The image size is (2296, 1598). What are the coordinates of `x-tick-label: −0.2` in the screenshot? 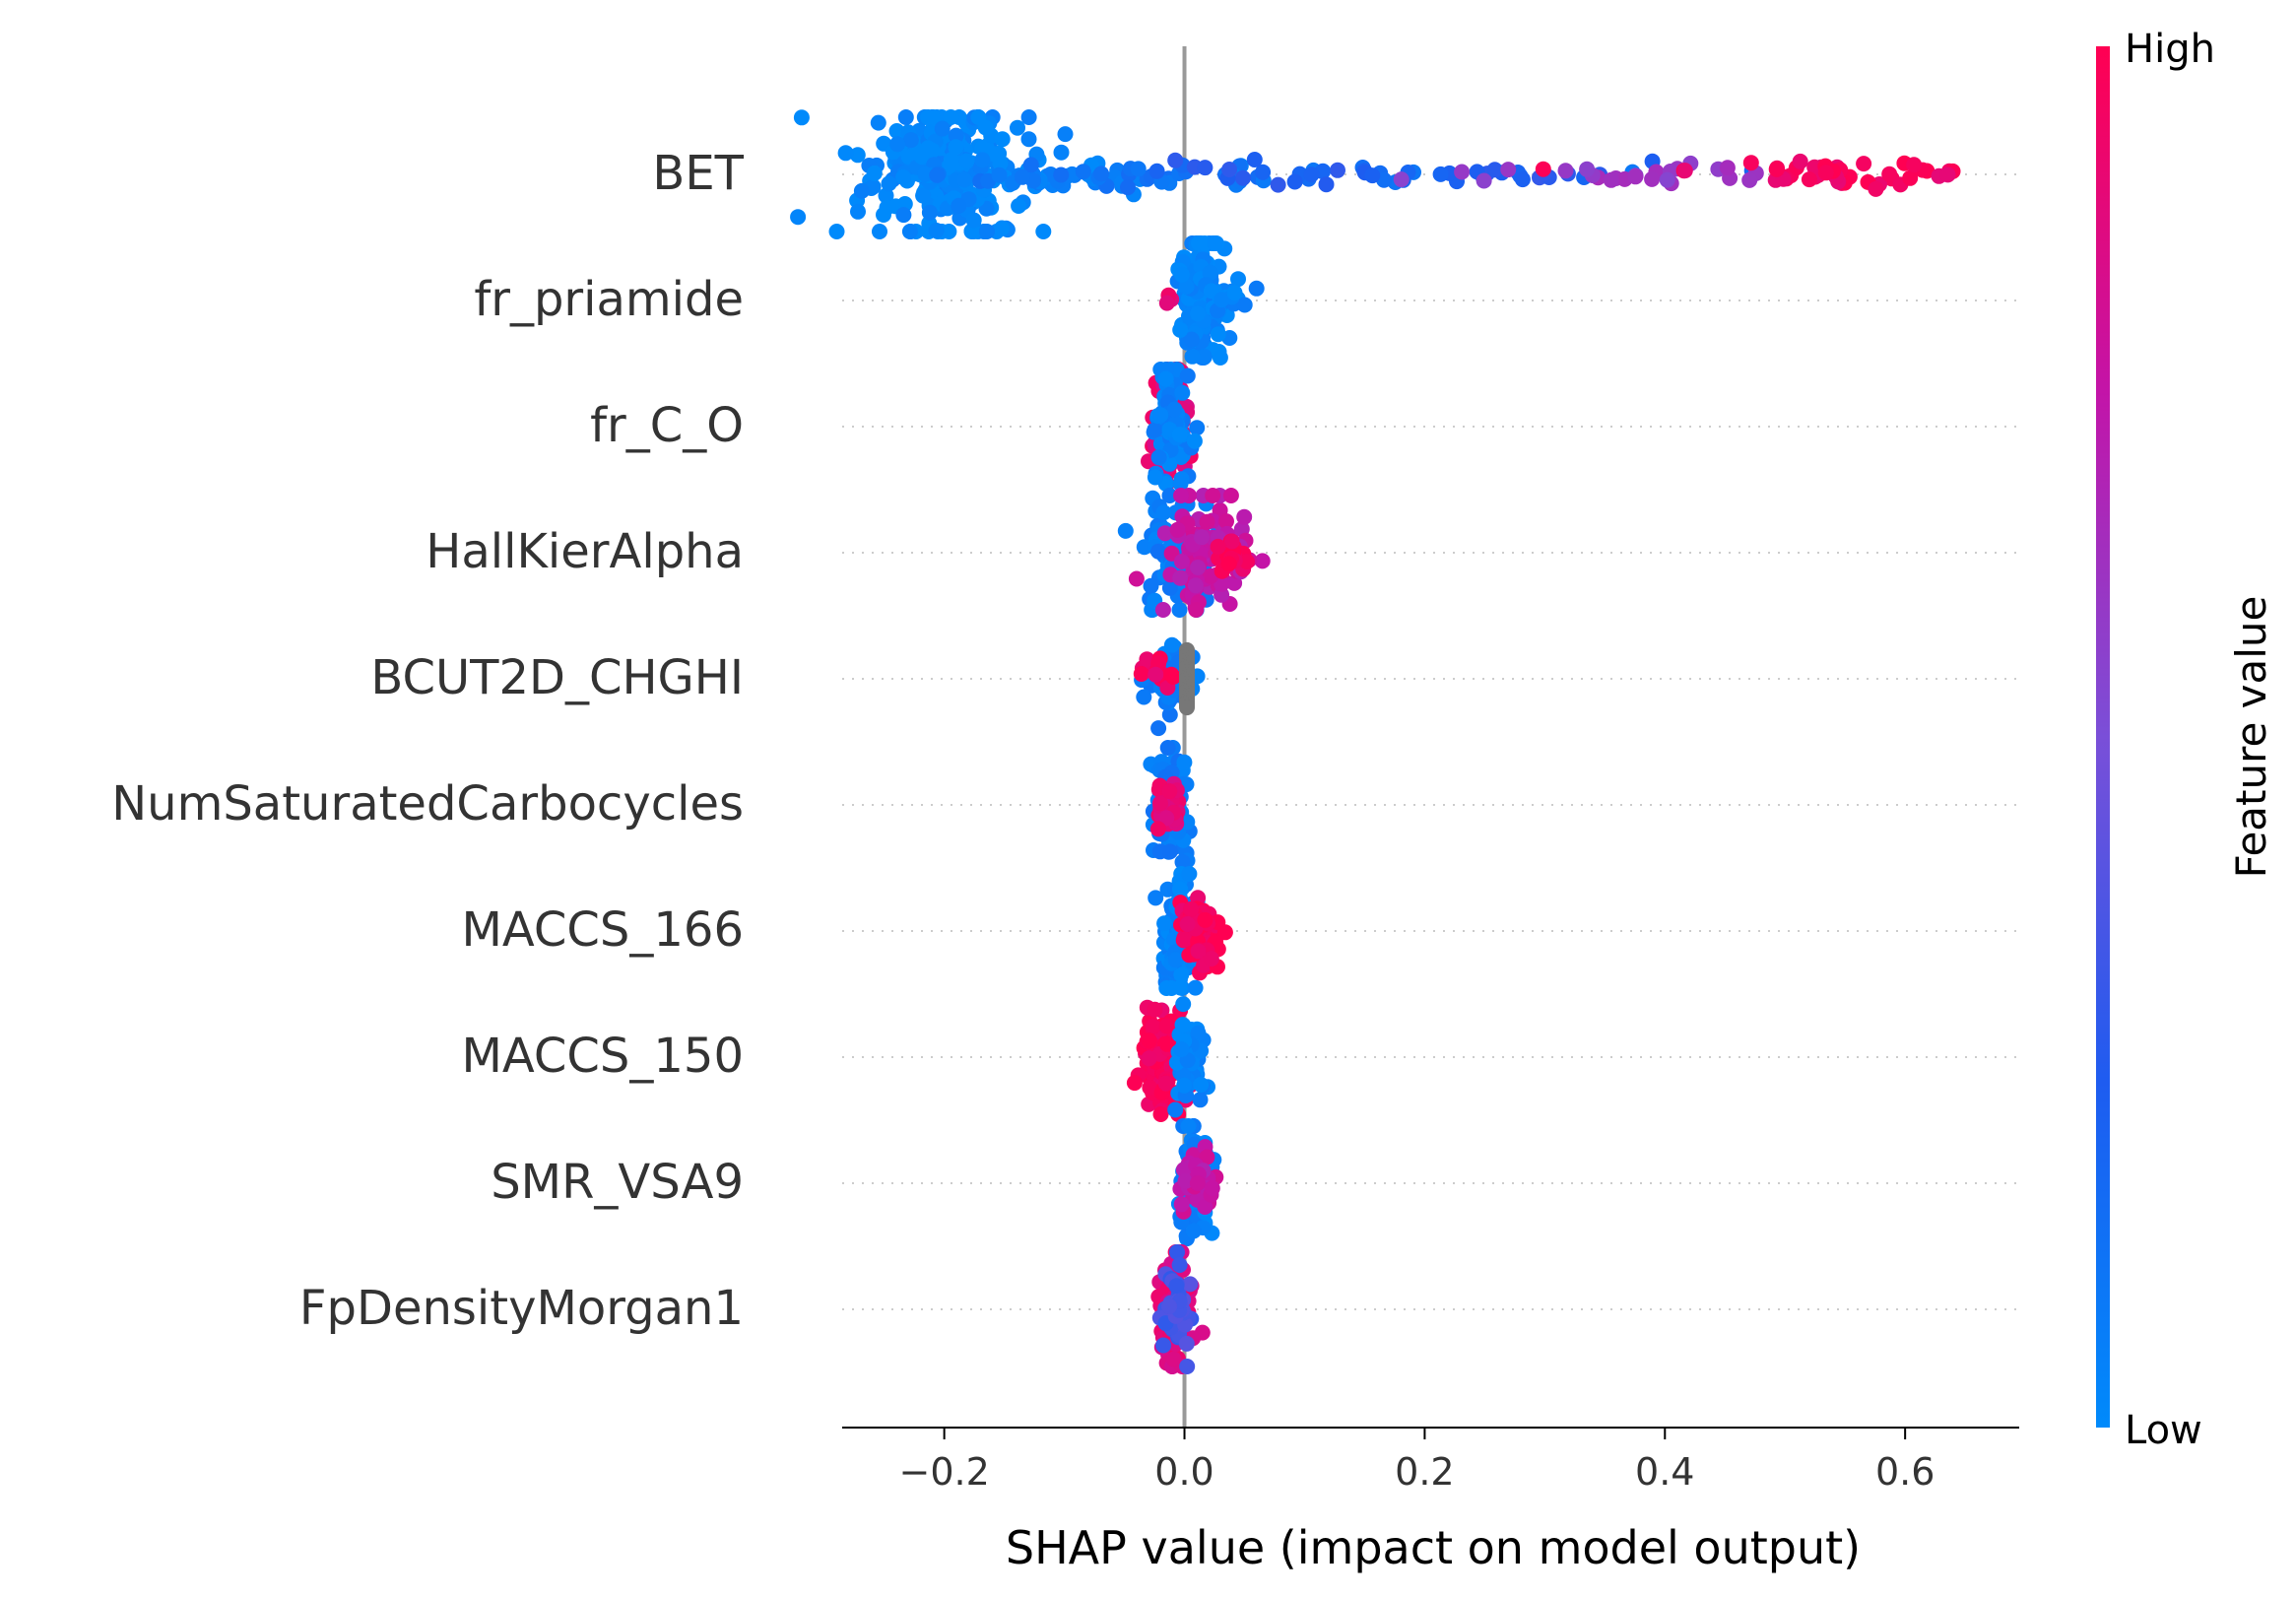 It's located at (944, 1472).